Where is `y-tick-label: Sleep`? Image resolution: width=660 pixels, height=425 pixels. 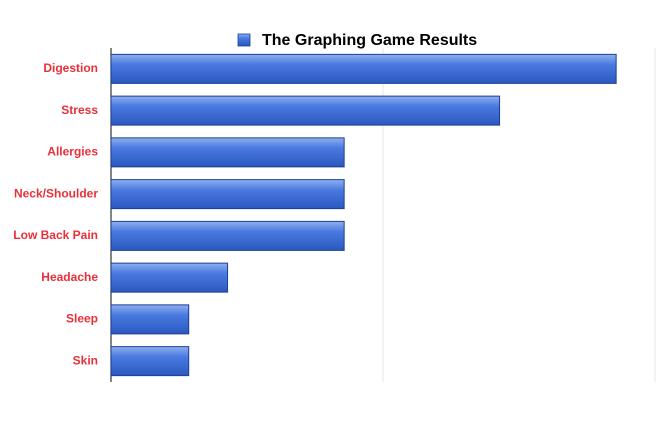 y-tick-label: Sleep is located at coordinates (82, 319).